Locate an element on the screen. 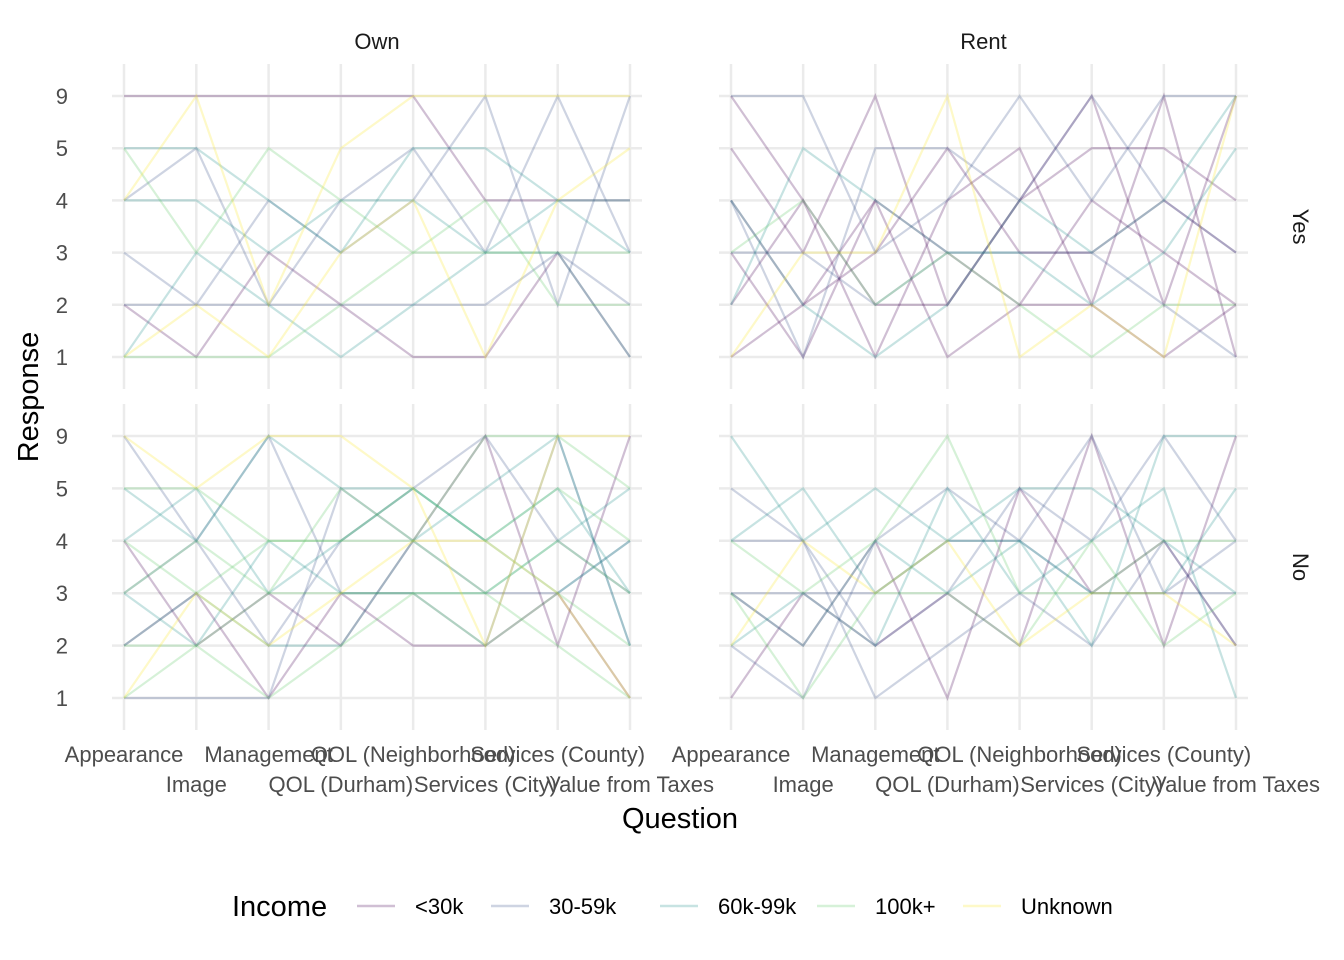  legend-item: 30-59k is located at coordinates (554, 906).